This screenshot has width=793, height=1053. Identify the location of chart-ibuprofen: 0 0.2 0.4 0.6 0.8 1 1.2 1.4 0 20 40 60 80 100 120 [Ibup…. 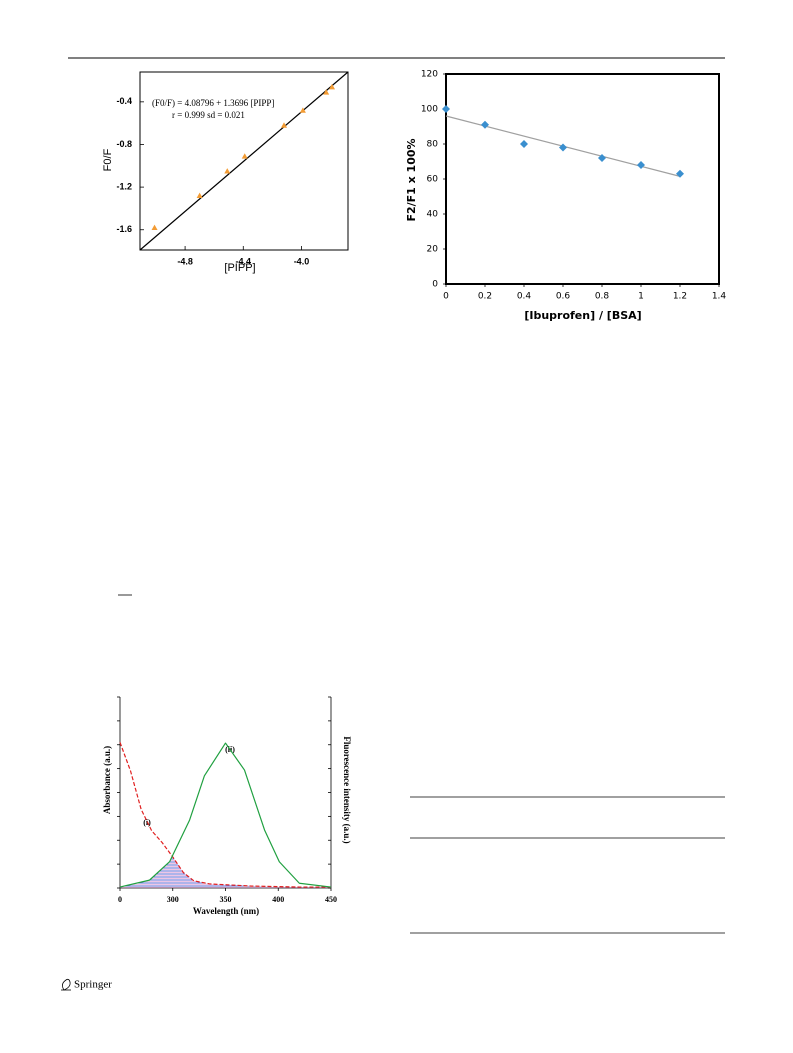
(565, 196).